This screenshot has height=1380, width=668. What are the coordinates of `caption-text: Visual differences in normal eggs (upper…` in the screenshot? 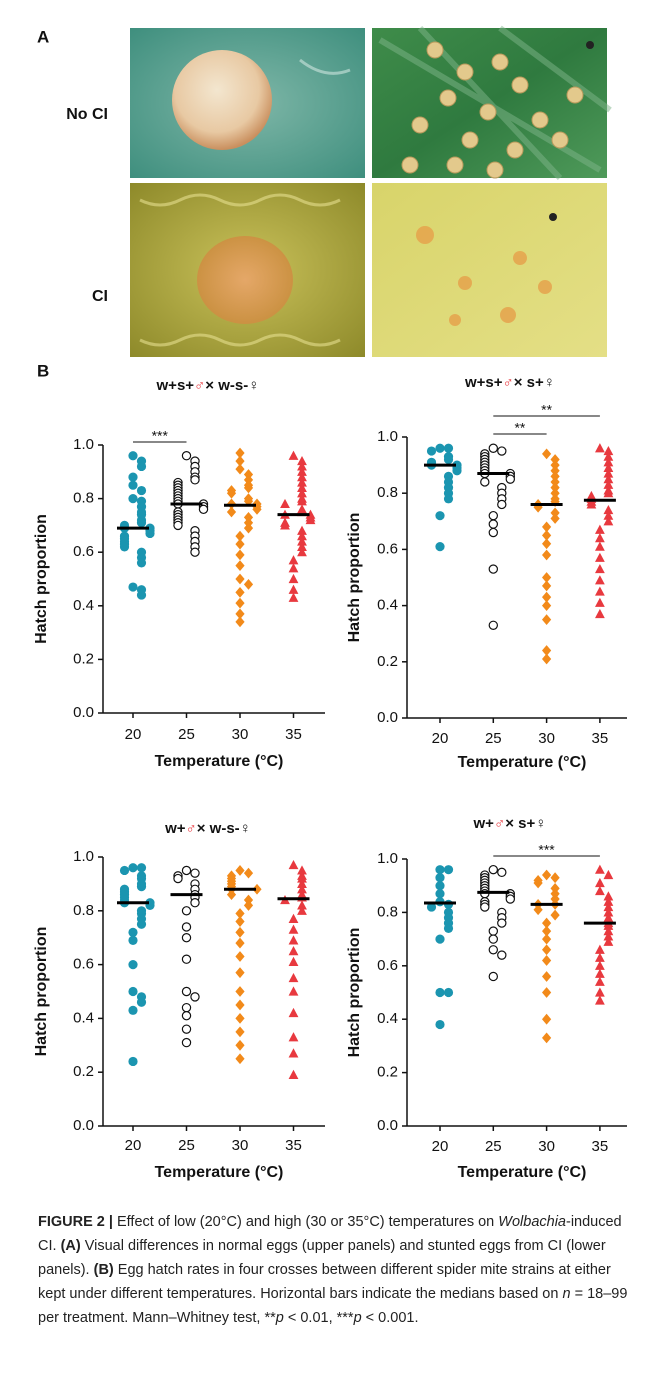 It's located at (322, 1258).